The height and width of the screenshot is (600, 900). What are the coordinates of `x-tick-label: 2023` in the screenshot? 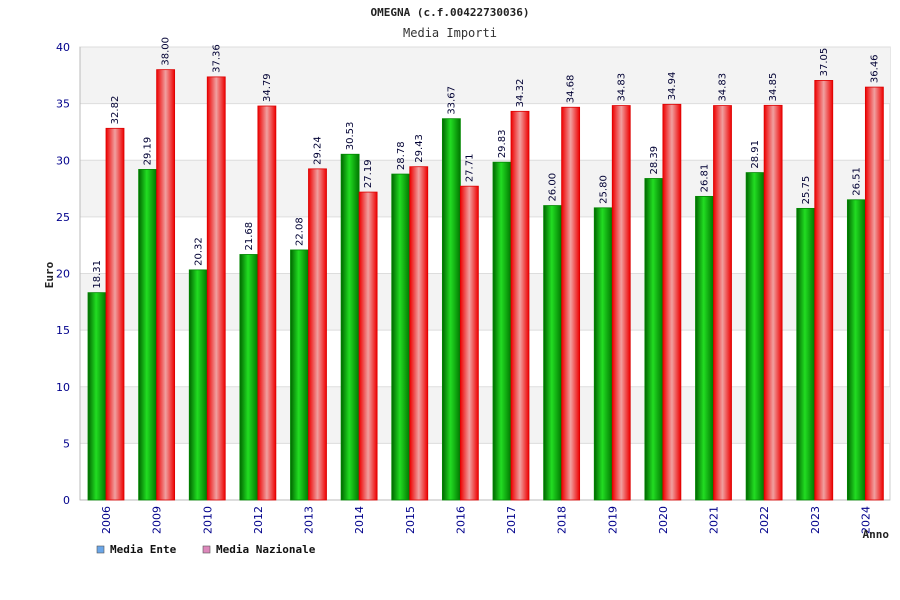 It's located at (815, 520).